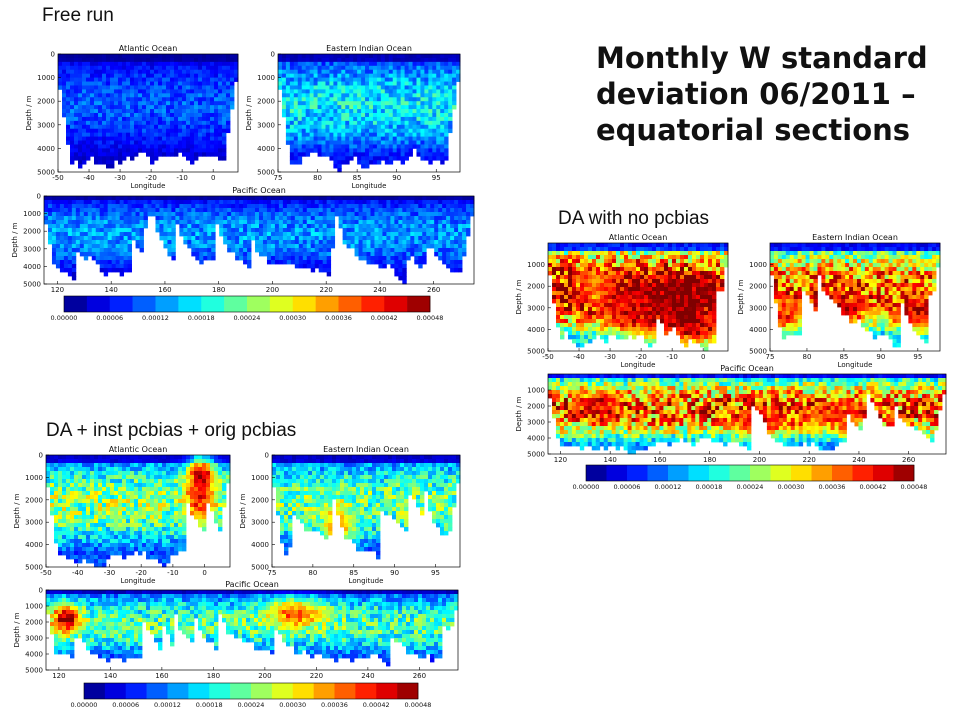 The image size is (960, 720). Describe the element at coordinates (266, 149) in the screenshot. I see `y-tick-label: 4000` at that location.